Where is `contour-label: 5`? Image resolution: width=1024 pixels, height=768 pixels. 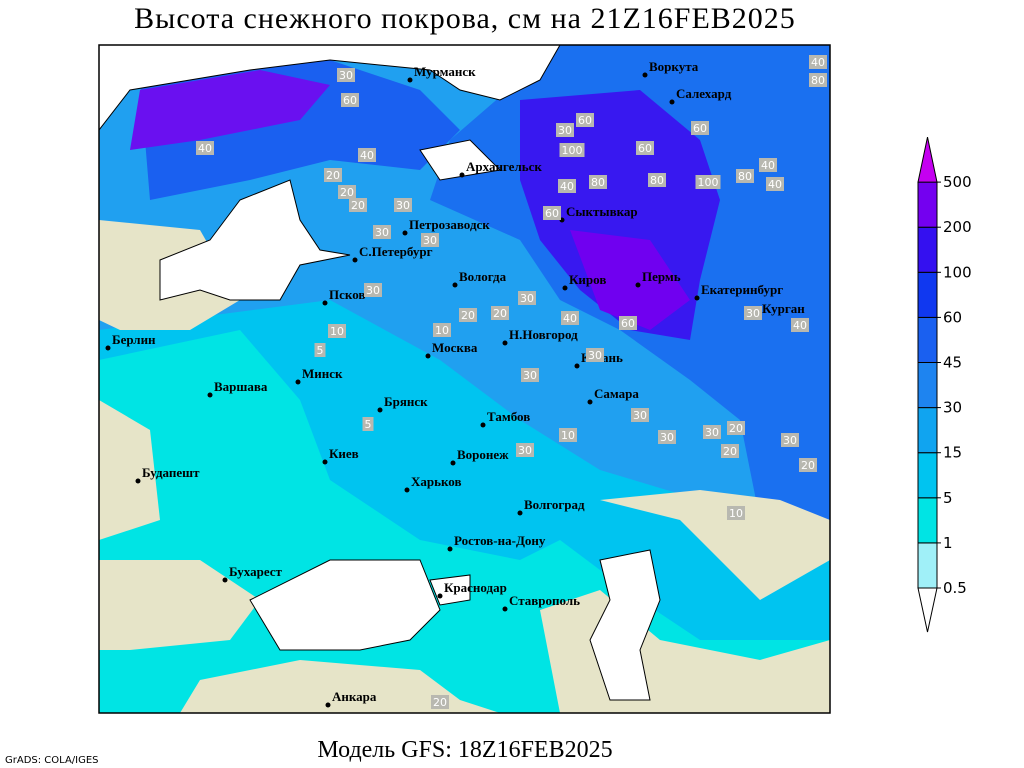
contour-label: 5 is located at coordinates (368, 424).